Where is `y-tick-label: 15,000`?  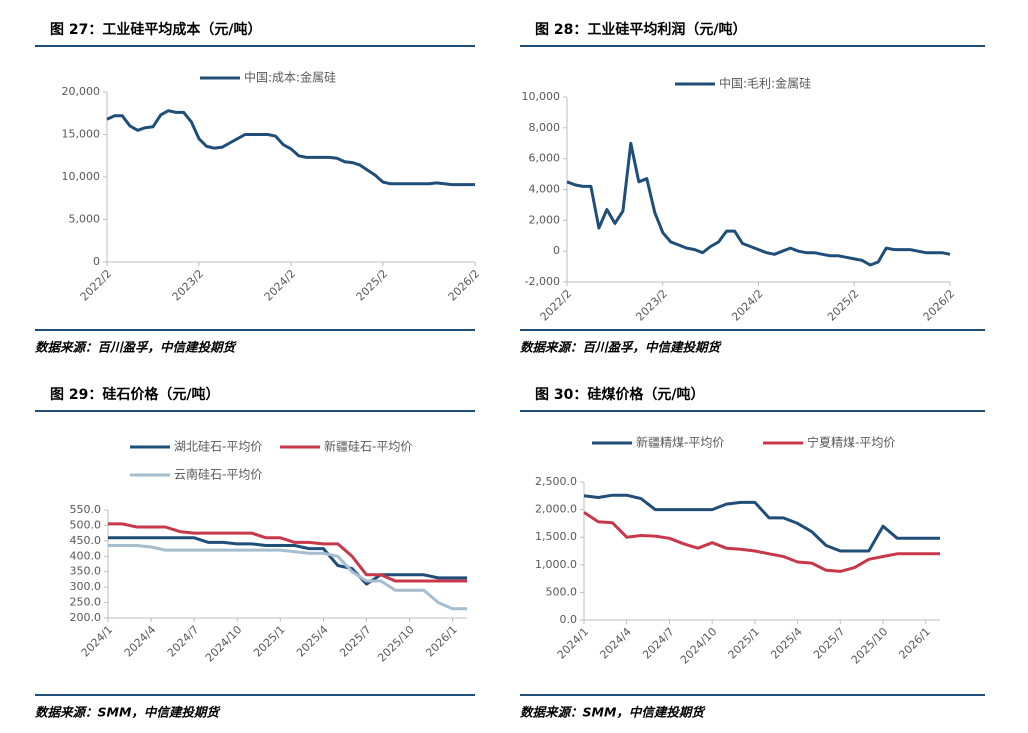 y-tick-label: 15,000 is located at coordinates (81, 134).